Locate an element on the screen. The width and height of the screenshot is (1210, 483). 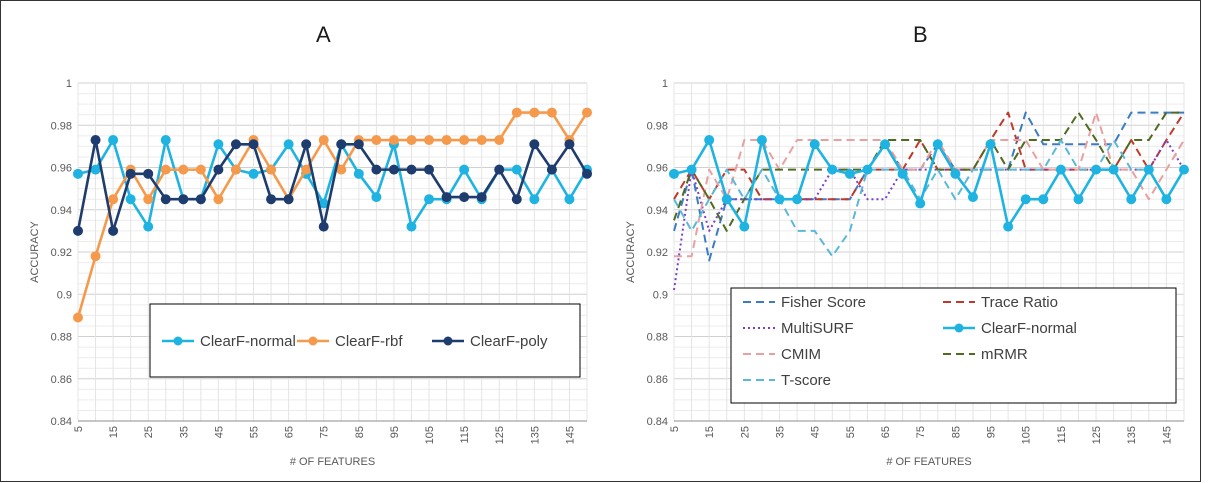
legend-box is located at coordinates (953, 345).